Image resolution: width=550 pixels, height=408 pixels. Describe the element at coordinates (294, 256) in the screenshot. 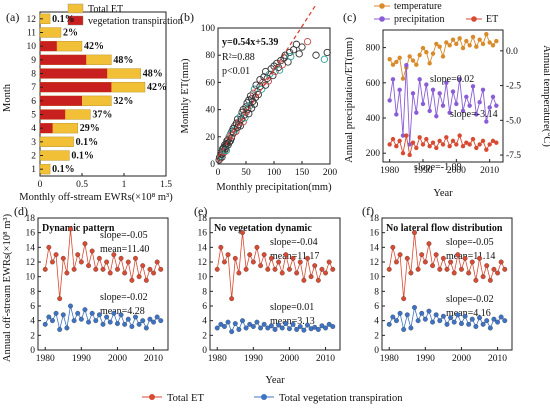

I see `panel-e-et-mean: mean=11.17` at that location.